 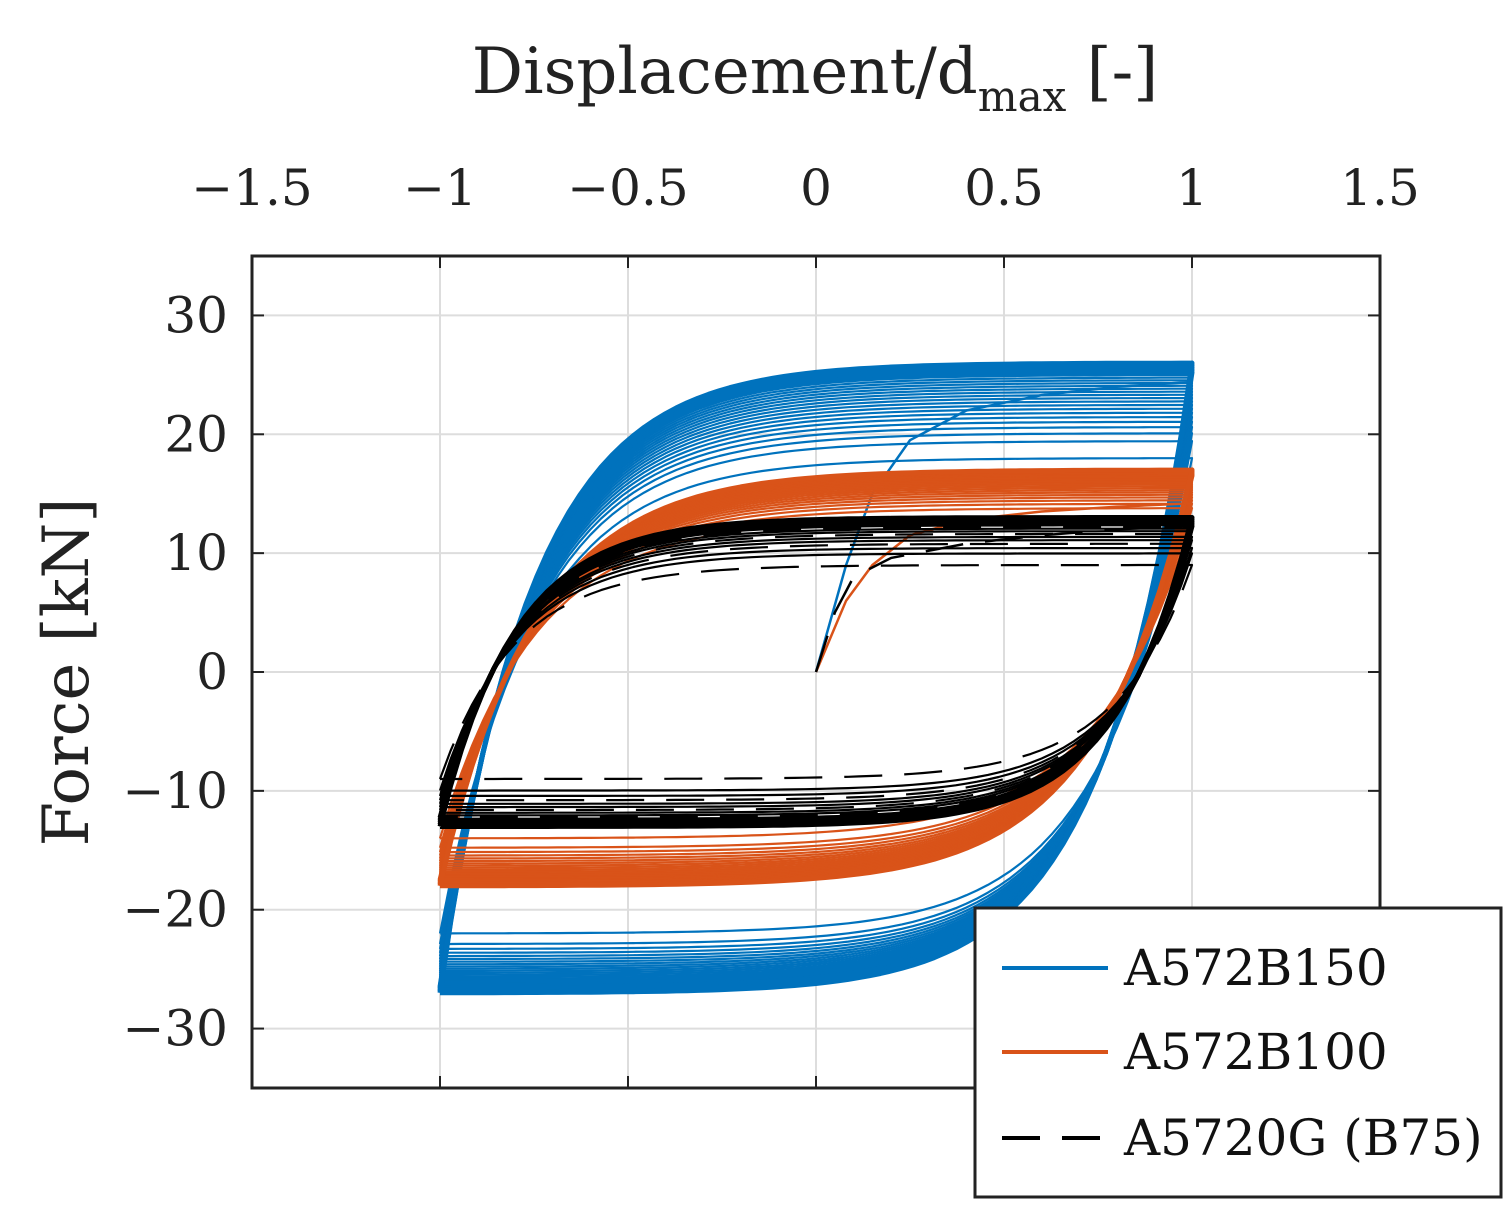 What do you see at coordinates (251, 188) in the screenshot?
I see `x-tick-label: −1.5` at bounding box center [251, 188].